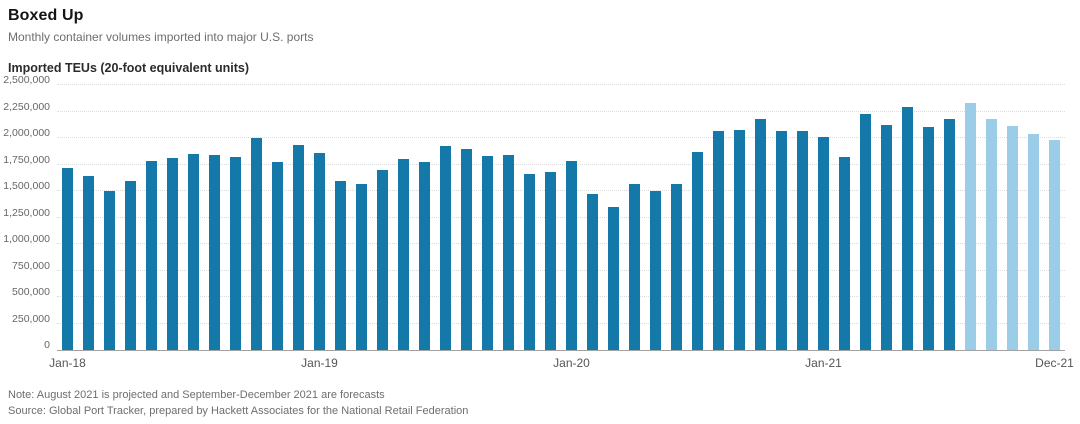  I want to click on y-tick-label-2000000: 2,000,000, so click(26, 133).